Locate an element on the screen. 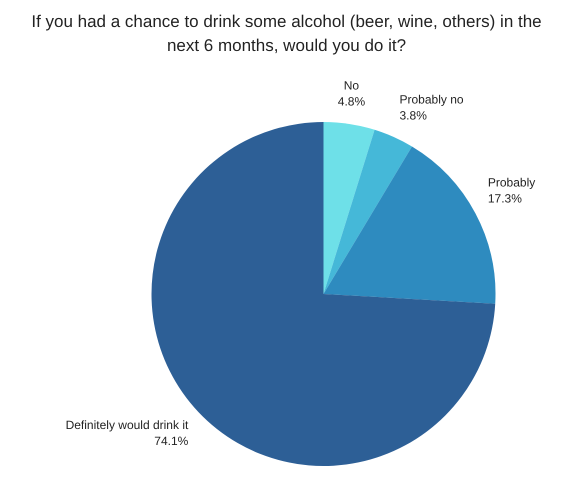 The image size is (573, 484). slice-label: Probably is located at coordinates (512, 182).